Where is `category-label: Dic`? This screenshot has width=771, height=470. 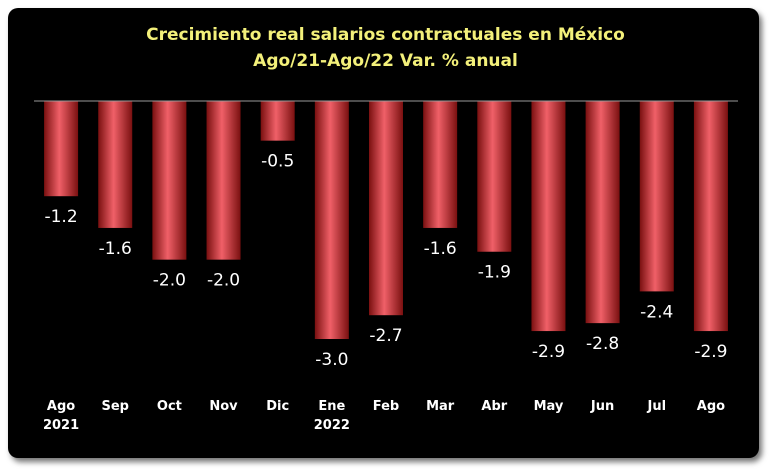
category-label: Dic is located at coordinates (277, 406).